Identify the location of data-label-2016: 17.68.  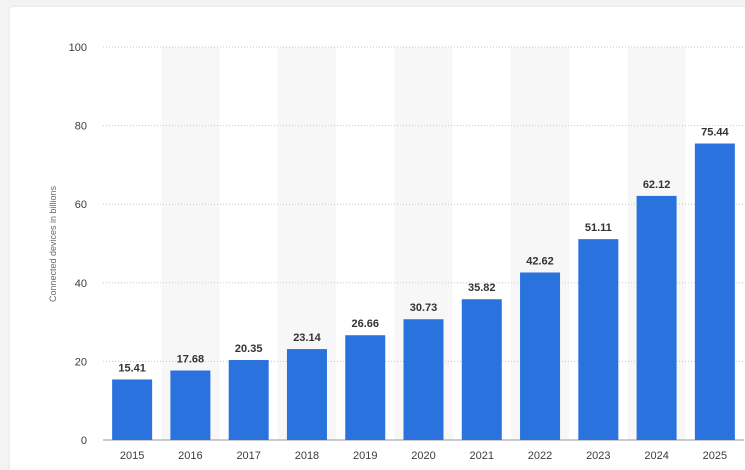
(191, 360).